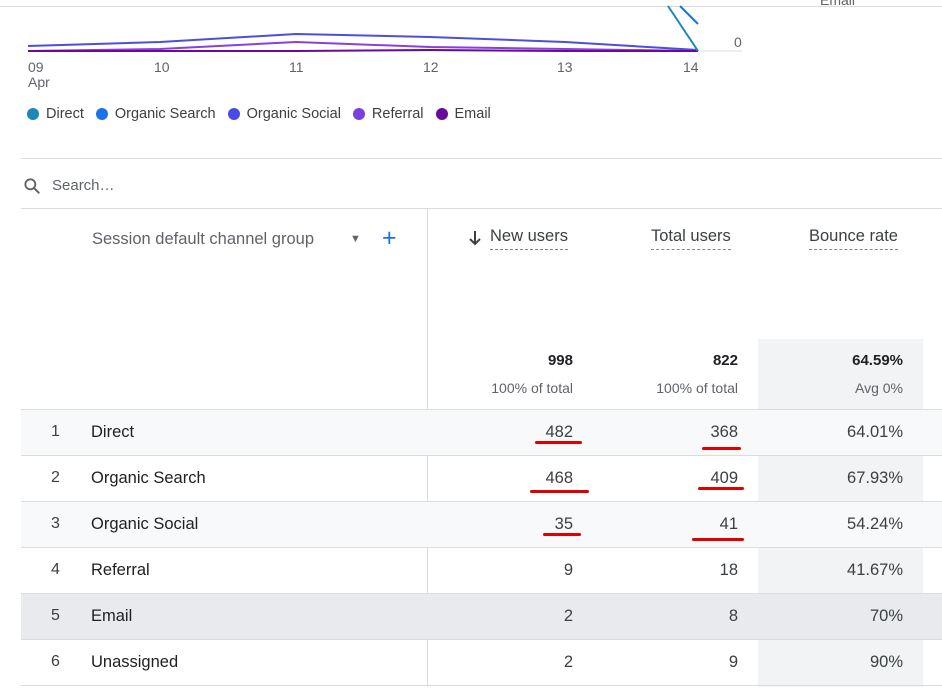 This screenshot has height=695, width=942. I want to click on row-bounce-rate: 70%, so click(886, 616).